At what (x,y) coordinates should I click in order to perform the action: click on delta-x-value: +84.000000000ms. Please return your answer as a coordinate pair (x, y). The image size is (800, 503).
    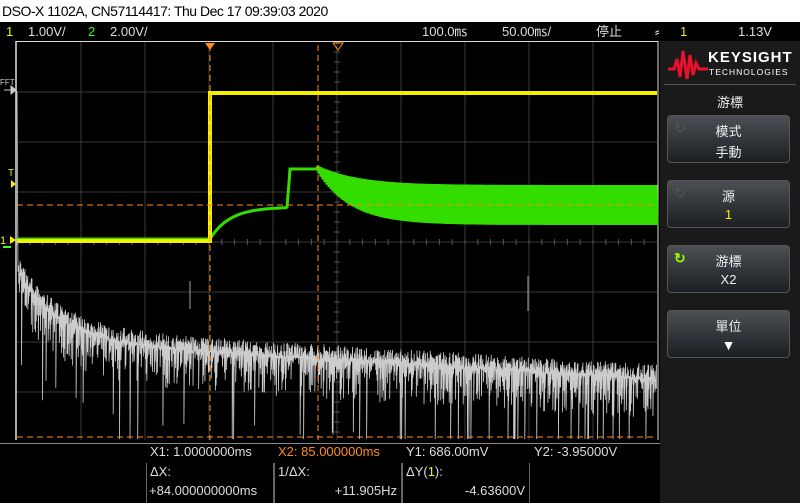
    Looking at the image, I should click on (203, 490).